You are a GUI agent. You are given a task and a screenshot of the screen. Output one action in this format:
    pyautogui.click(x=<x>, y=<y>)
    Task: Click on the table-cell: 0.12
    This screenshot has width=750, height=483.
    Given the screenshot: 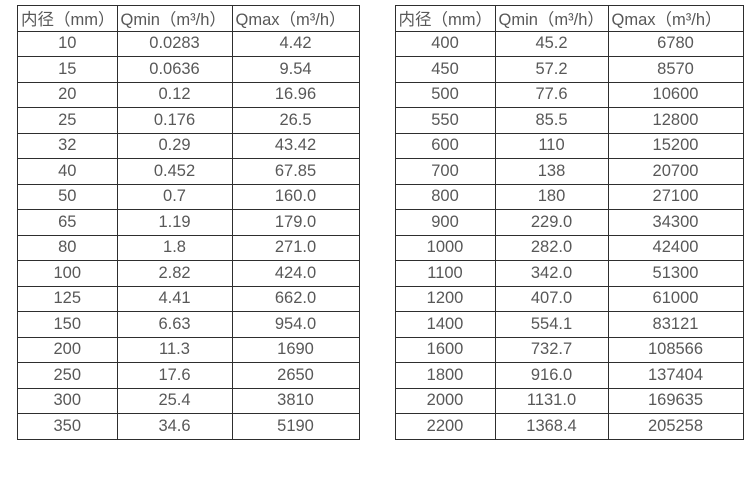 What is the action you would take?
    pyautogui.click(x=174, y=94)
    